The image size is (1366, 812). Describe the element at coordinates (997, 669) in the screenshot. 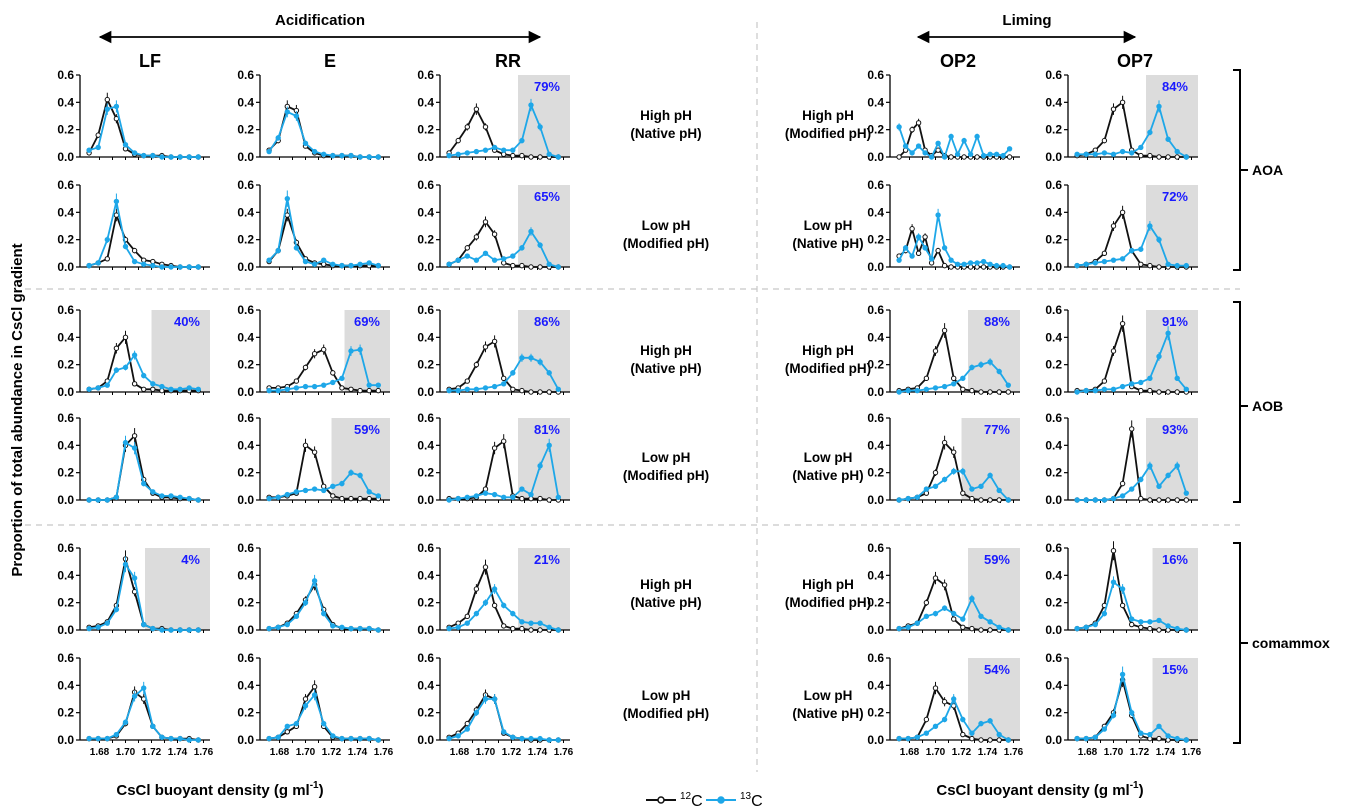

I see `heavy-fraction-percent: 54%` at that location.